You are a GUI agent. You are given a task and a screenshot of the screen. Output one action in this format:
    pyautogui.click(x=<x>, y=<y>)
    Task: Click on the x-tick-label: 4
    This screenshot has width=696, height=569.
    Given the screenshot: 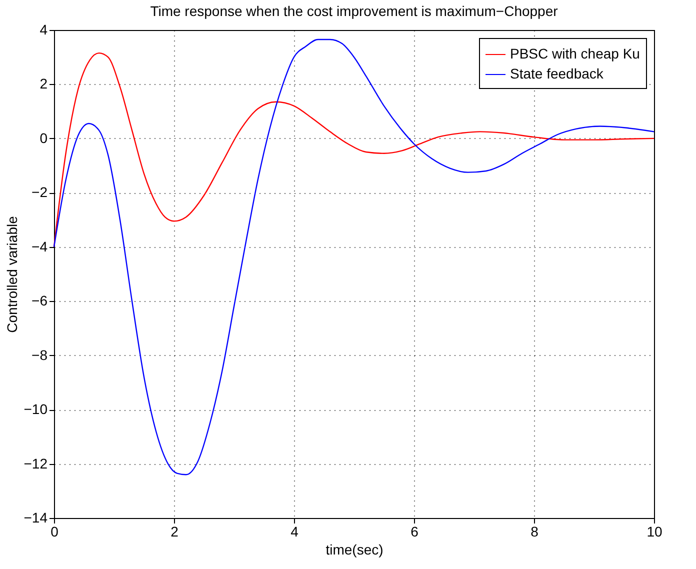 What is the action you would take?
    pyautogui.click(x=294, y=532)
    